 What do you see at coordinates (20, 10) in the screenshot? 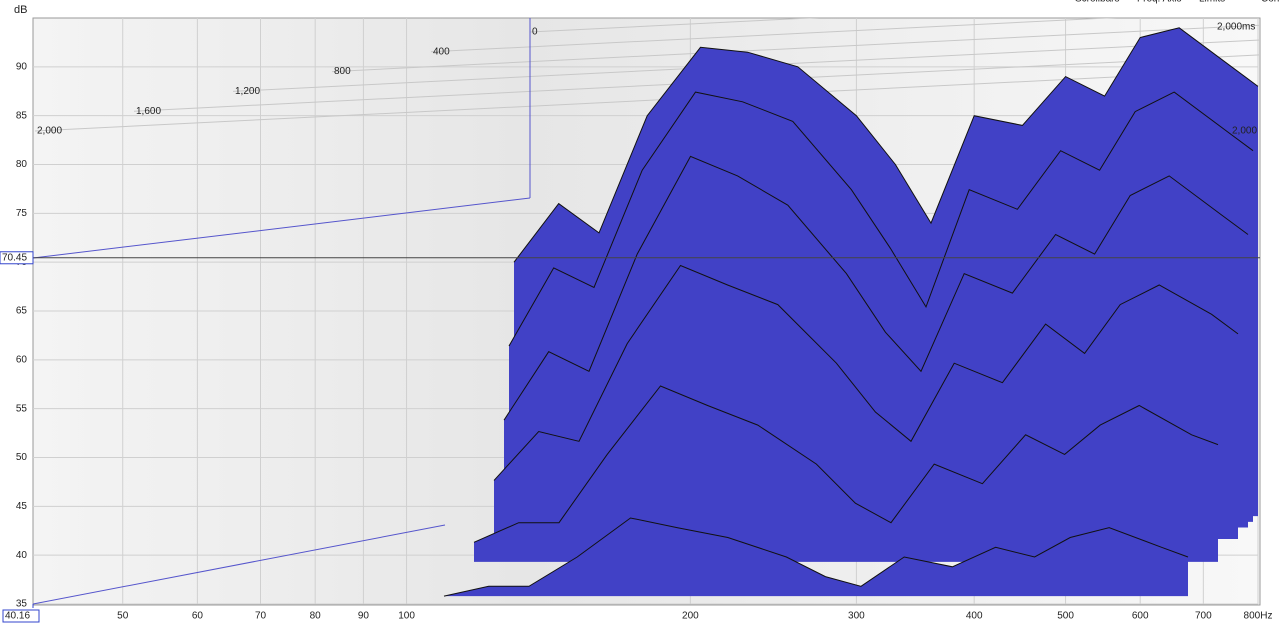
I see `y-unit: dB` at bounding box center [20, 10].